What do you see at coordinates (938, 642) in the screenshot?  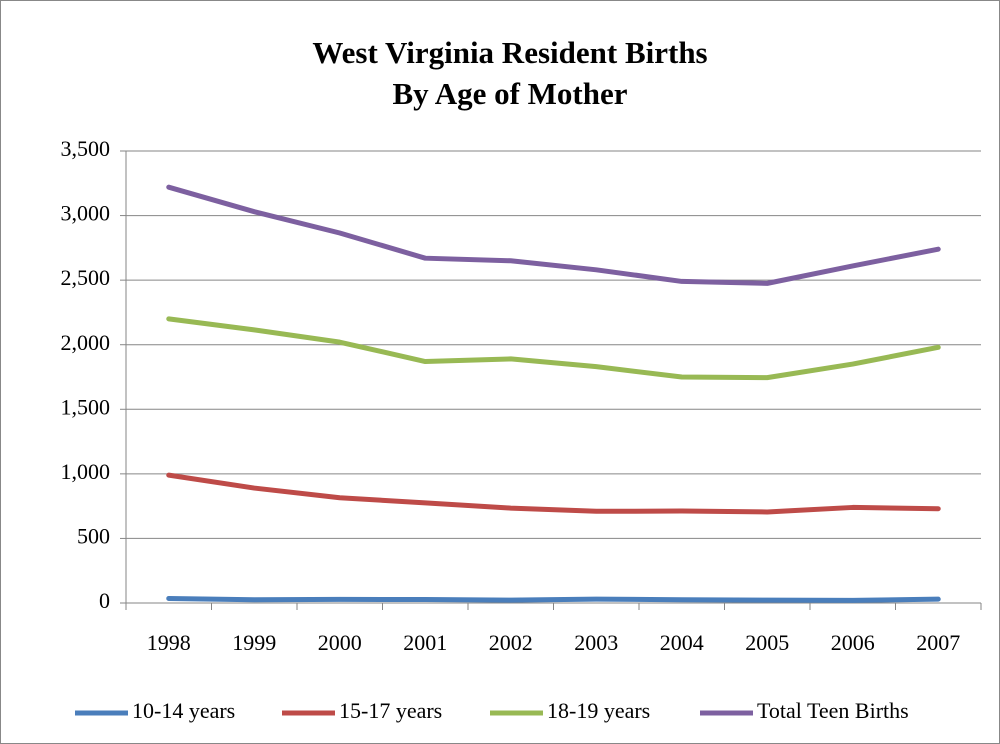 I see `x-tick-label: 2007` at bounding box center [938, 642].